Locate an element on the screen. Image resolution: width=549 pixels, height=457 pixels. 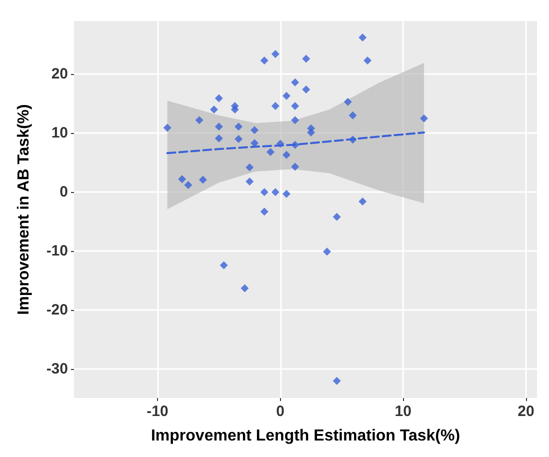
x-axis-title: Improvement Length Estimation Task(%) is located at coordinates (305, 436).